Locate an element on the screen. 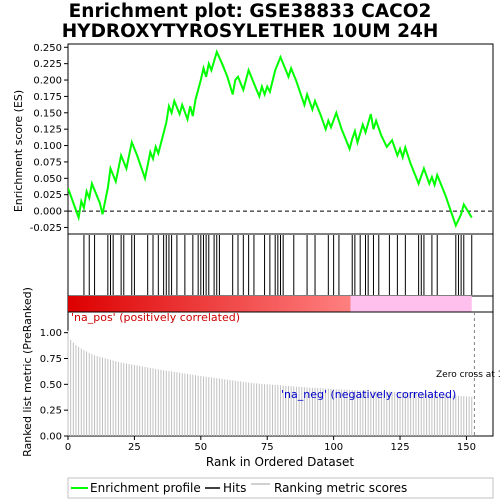 The width and height of the screenshot is (500, 500). es-y-tick-label-2: 0.025 is located at coordinates (47, 195).